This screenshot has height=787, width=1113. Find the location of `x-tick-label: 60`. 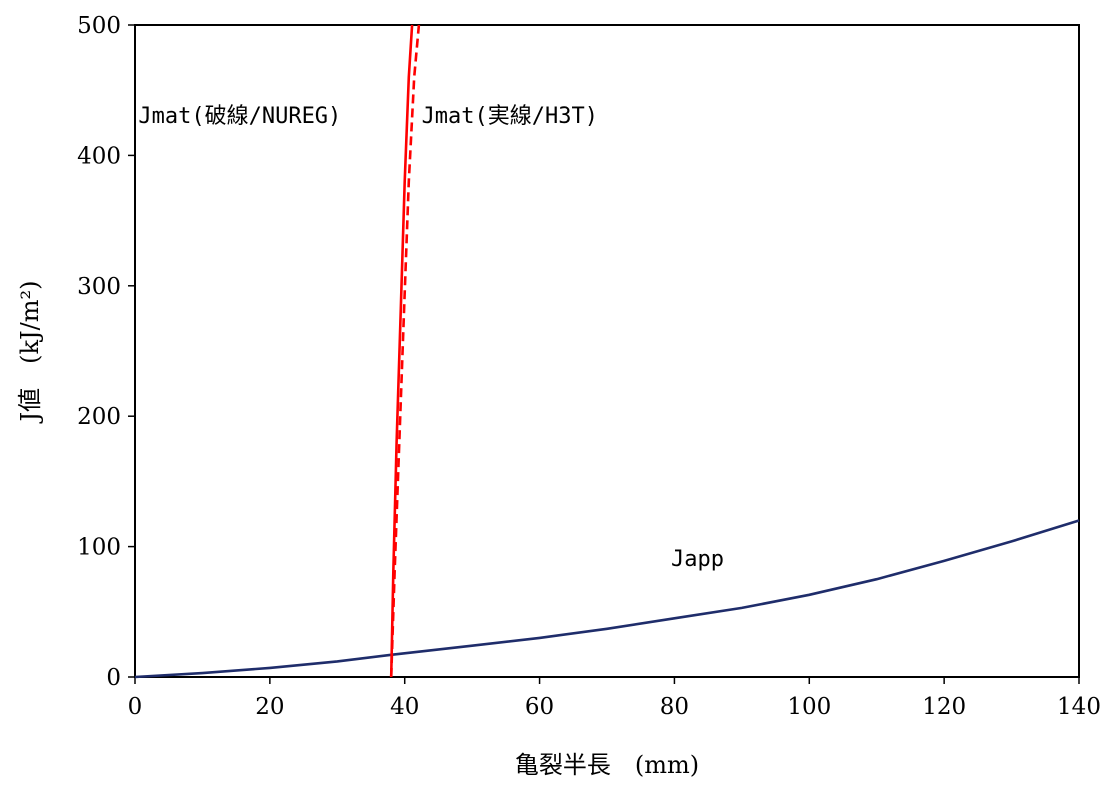

x-tick-label: 60 is located at coordinates (539, 707).